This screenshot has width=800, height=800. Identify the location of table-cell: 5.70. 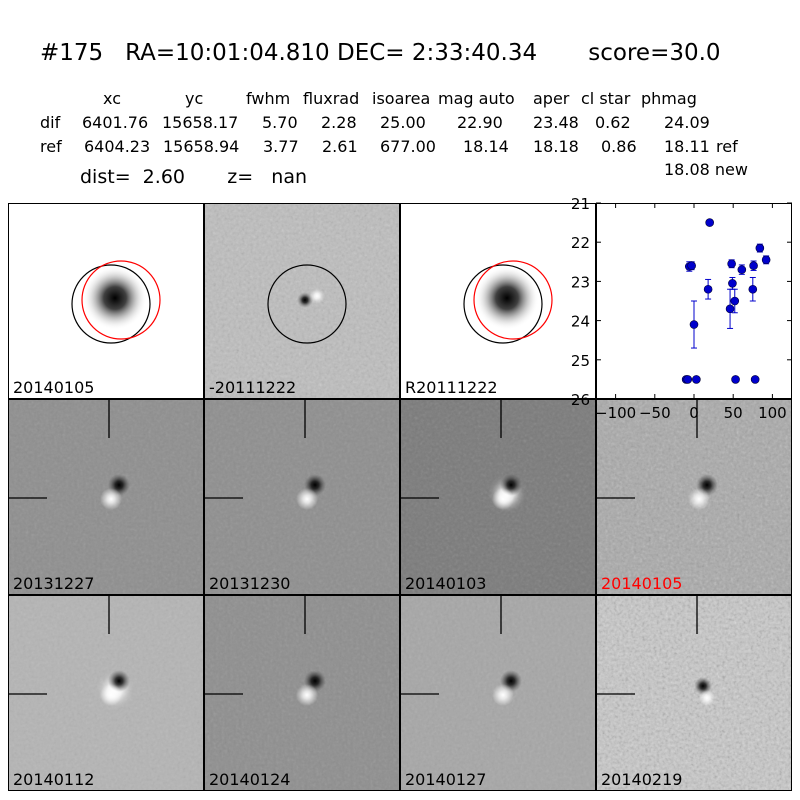
(280, 122).